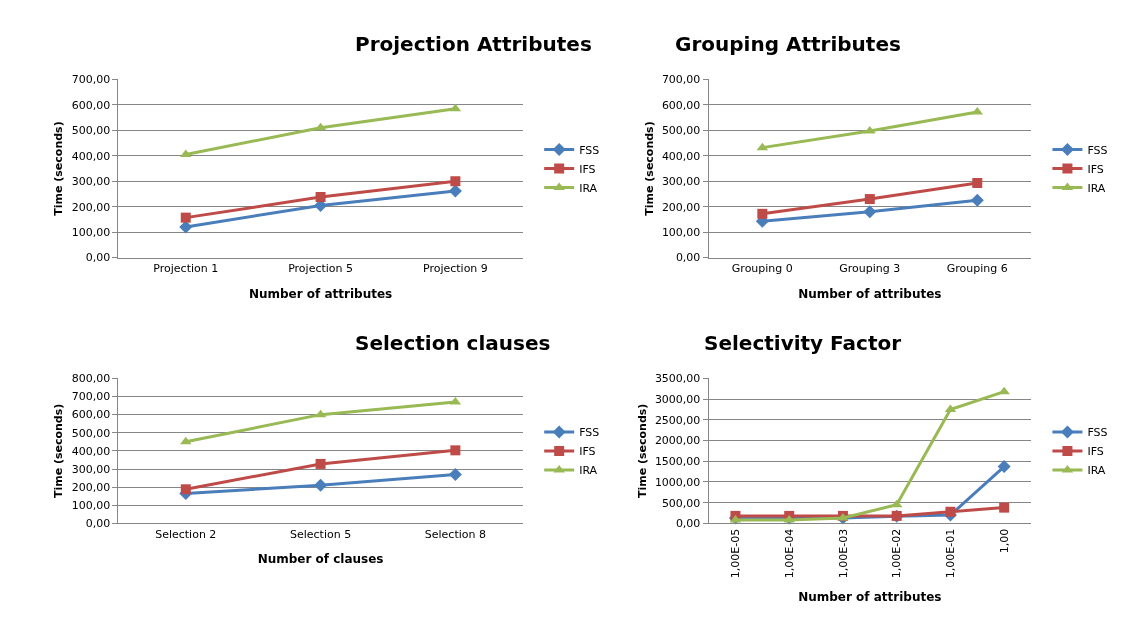 This screenshot has width=1123, height=637. Describe the element at coordinates (788, 44) in the screenshot. I see `chart-title: Grouping Attributes` at that location.